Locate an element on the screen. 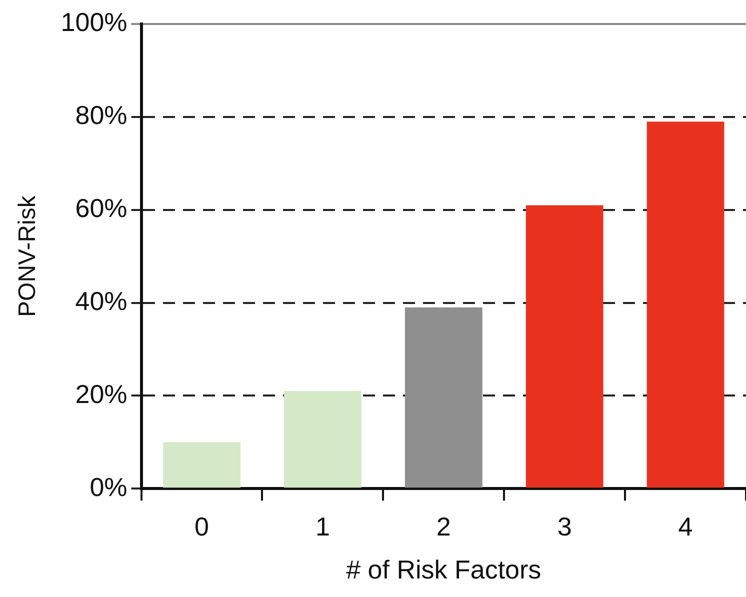 The image size is (746, 597). y-tick-label: 80% is located at coordinates (101, 115).